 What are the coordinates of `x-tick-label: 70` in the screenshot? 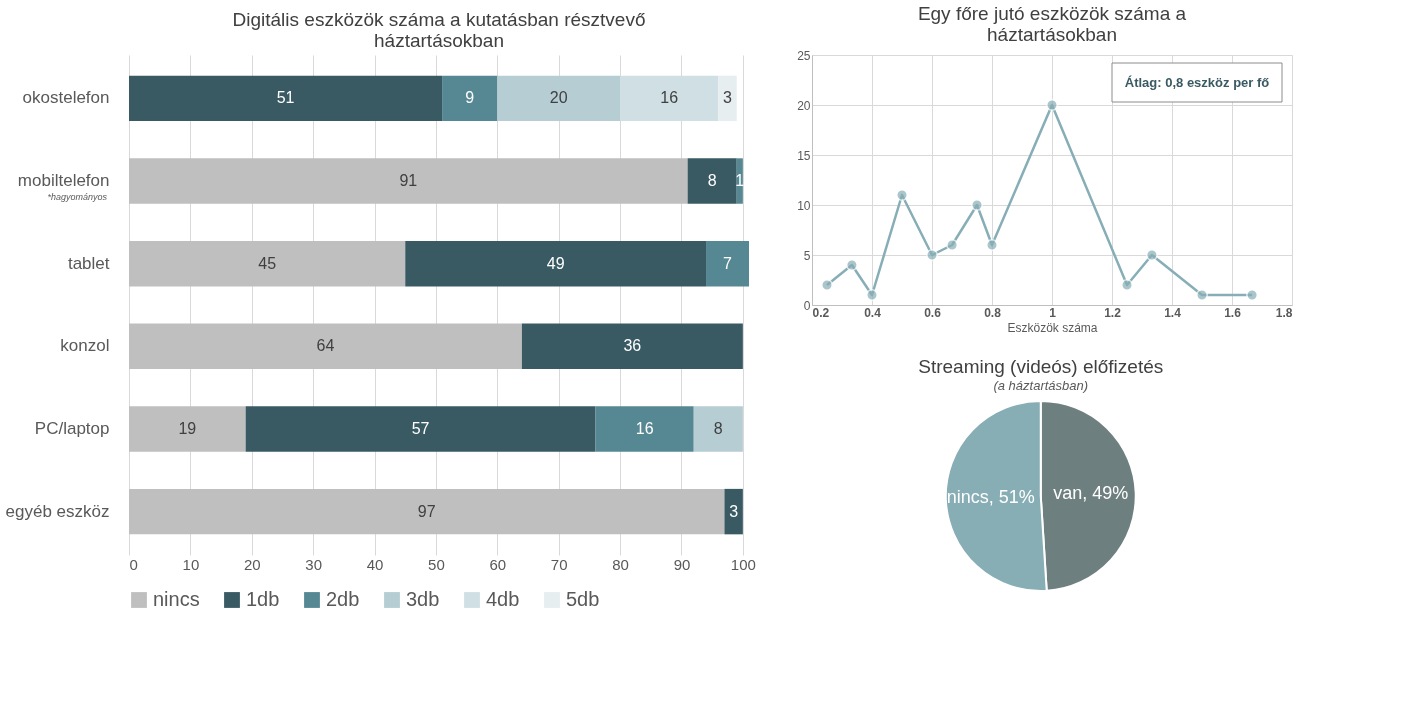 It's located at (559, 564).